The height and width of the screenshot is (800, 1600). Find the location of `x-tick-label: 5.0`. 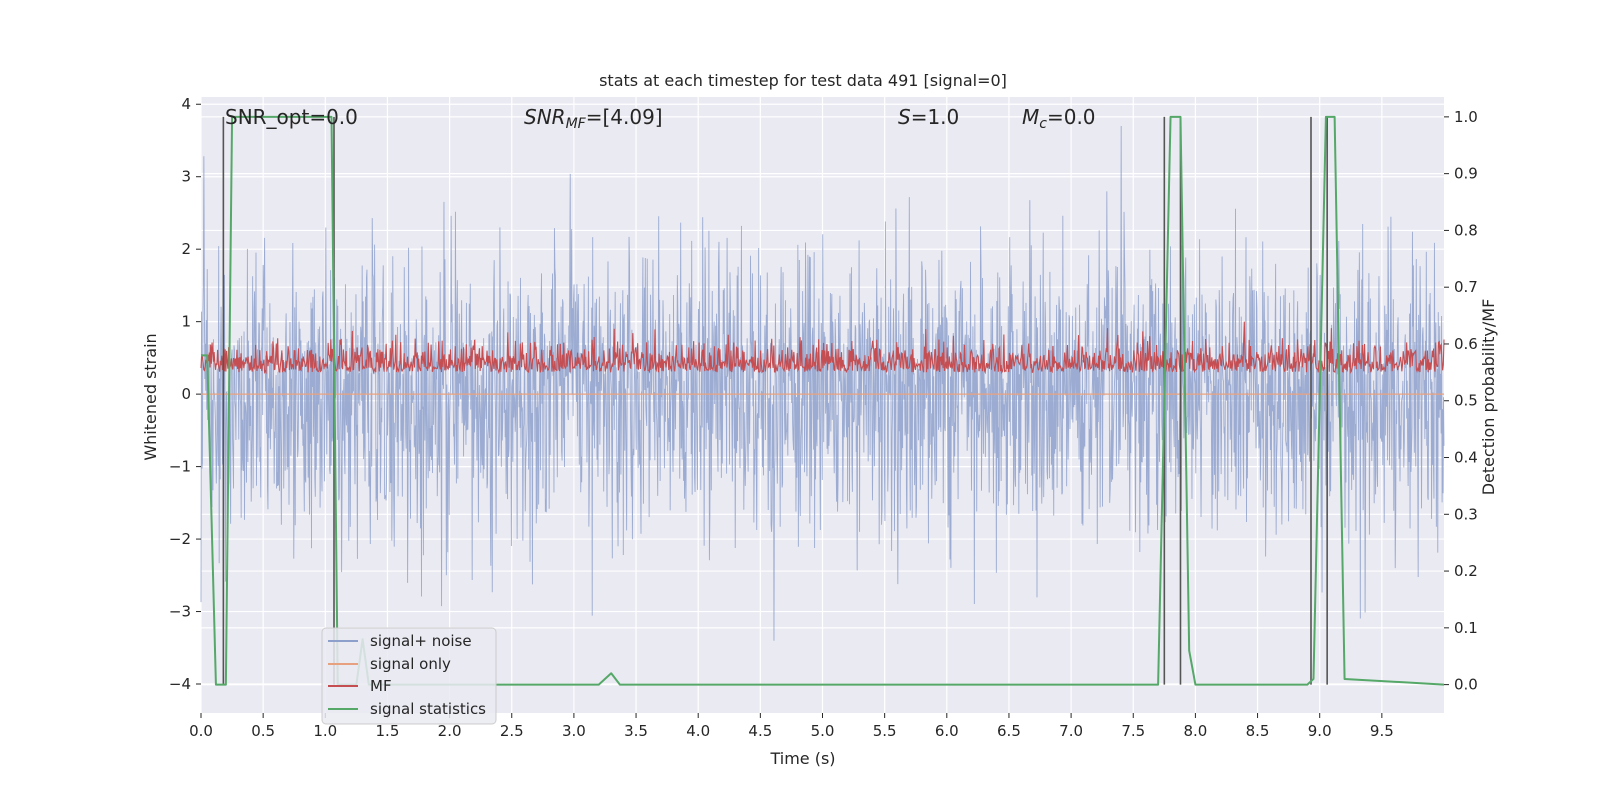

x-tick-label: 5.0 is located at coordinates (823, 731).